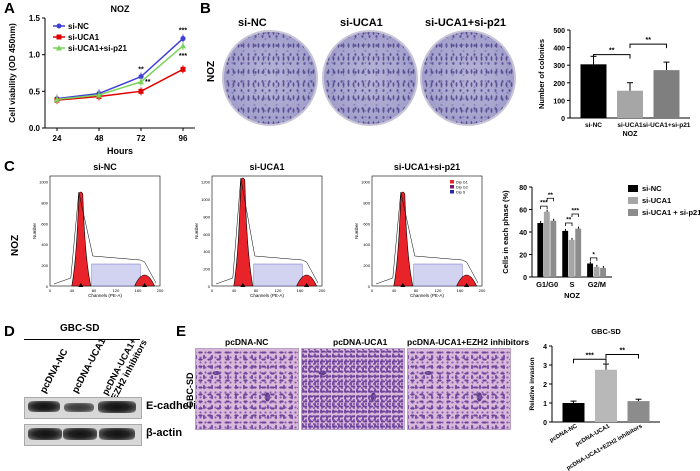 The image size is (700, 471). What do you see at coordinates (9, 8) in the screenshot?
I see `panel-a-letter: A` at bounding box center [9, 8].